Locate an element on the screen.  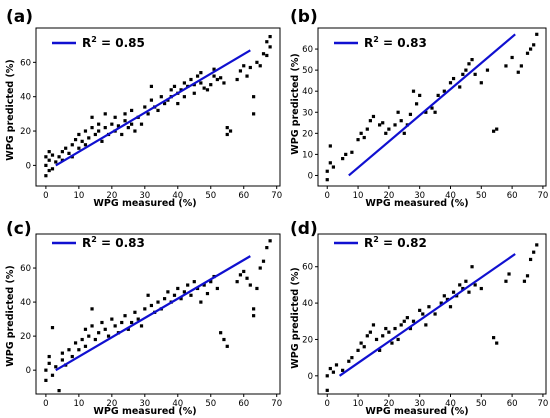
x-tick-label: 0 is located at coordinates (45, 404).